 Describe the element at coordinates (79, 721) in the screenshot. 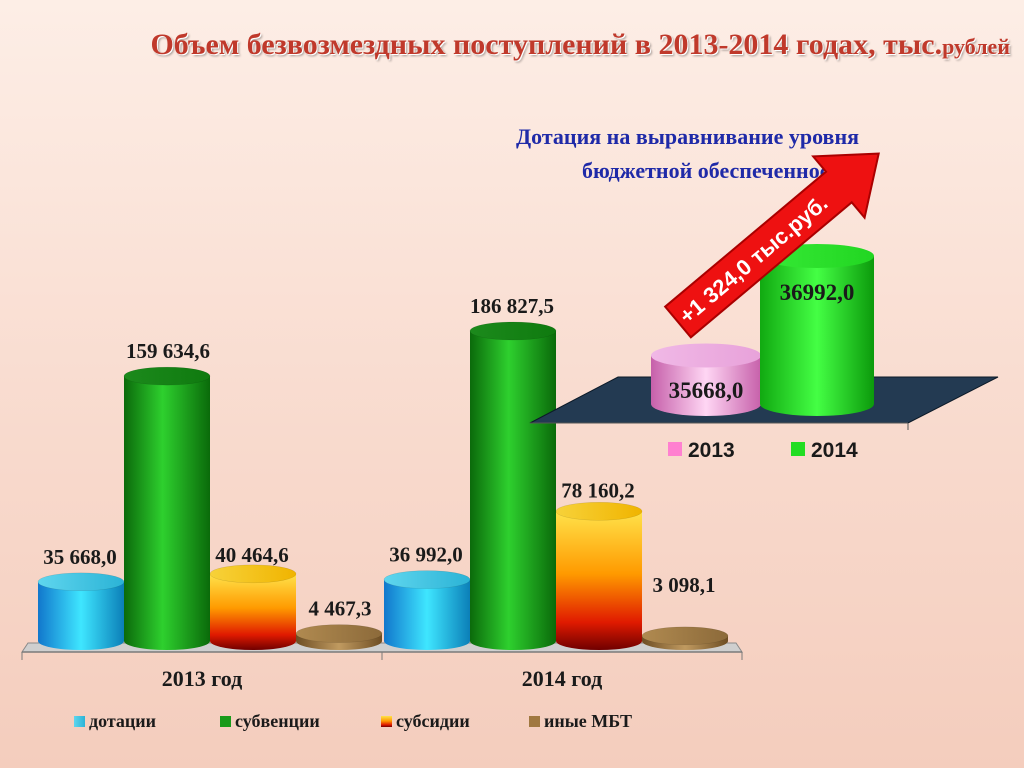

I see `legend-swatch-dotacii` at that location.